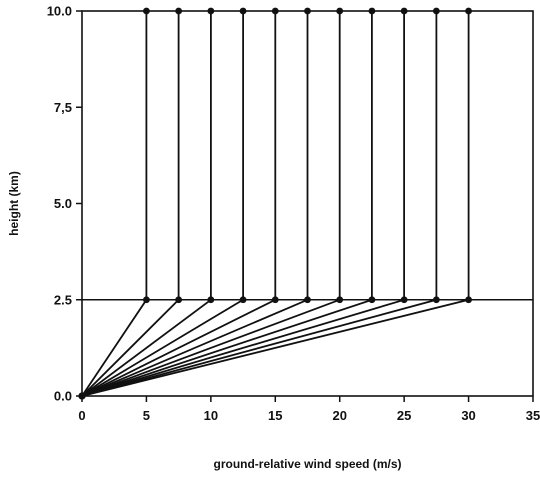  What do you see at coordinates (275, 415) in the screenshot?
I see `x-tick-label: 15` at bounding box center [275, 415].